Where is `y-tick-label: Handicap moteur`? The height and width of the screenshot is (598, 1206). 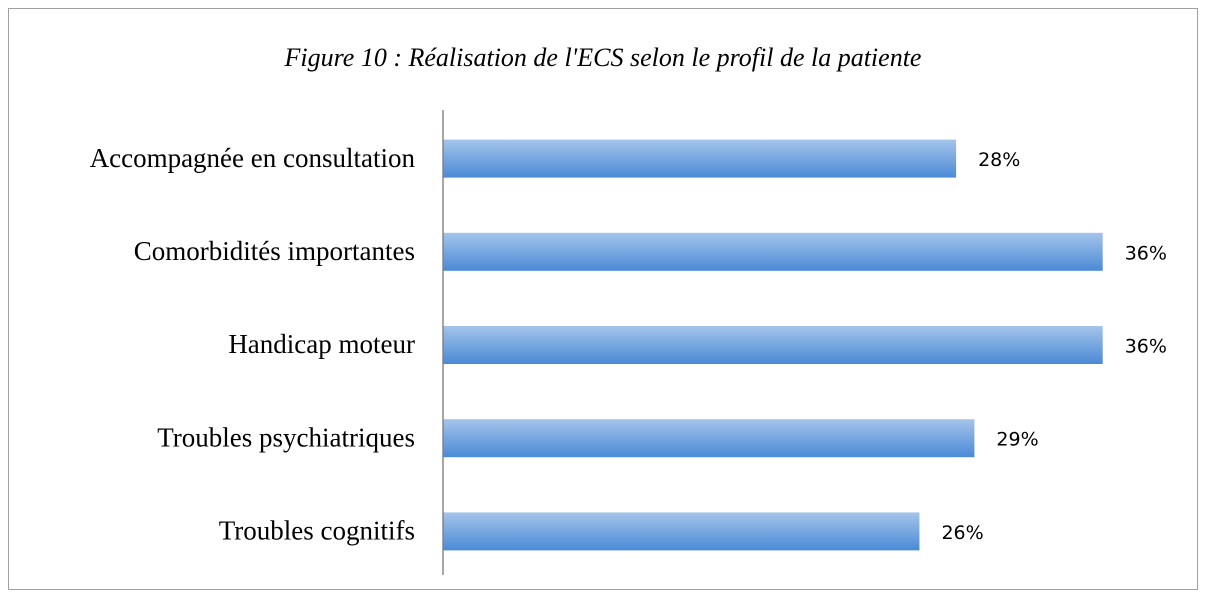
y-tick-label: Handicap moteur is located at coordinates (321, 344).